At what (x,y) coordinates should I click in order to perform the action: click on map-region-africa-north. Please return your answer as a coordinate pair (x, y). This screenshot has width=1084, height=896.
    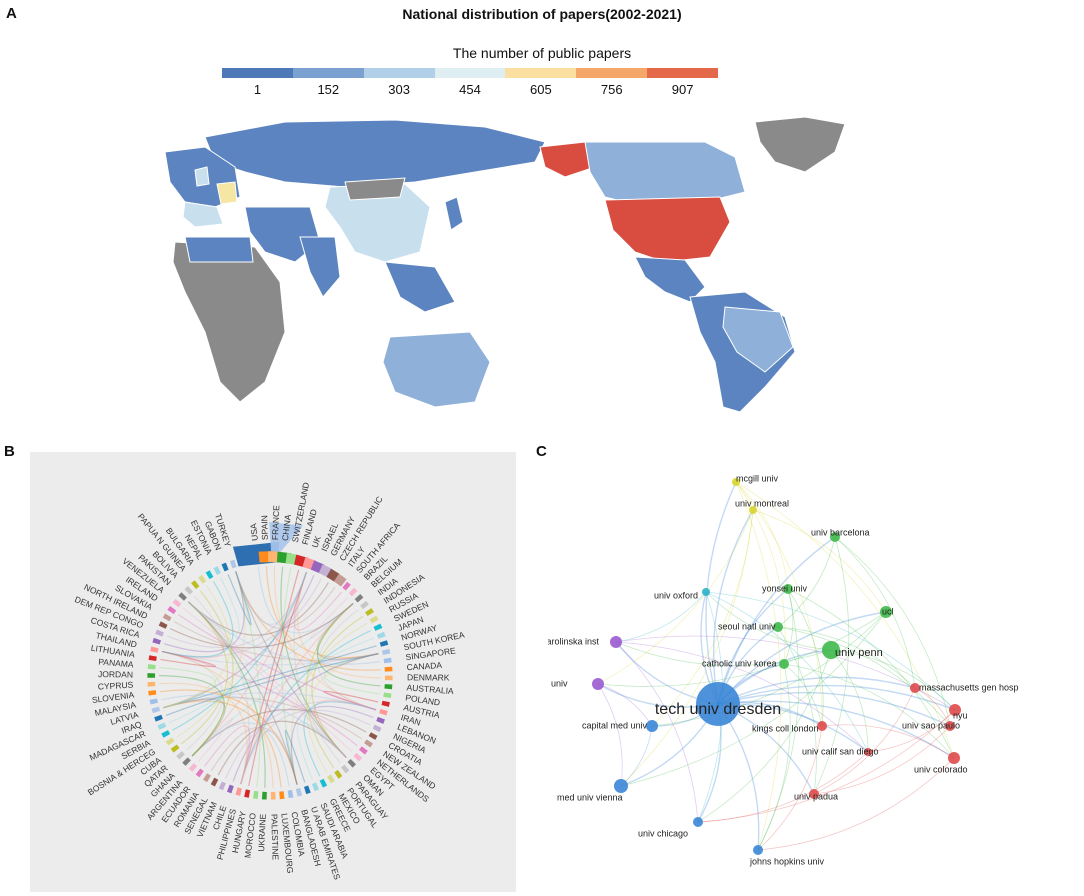
    Looking at the image, I should click on (219, 249).